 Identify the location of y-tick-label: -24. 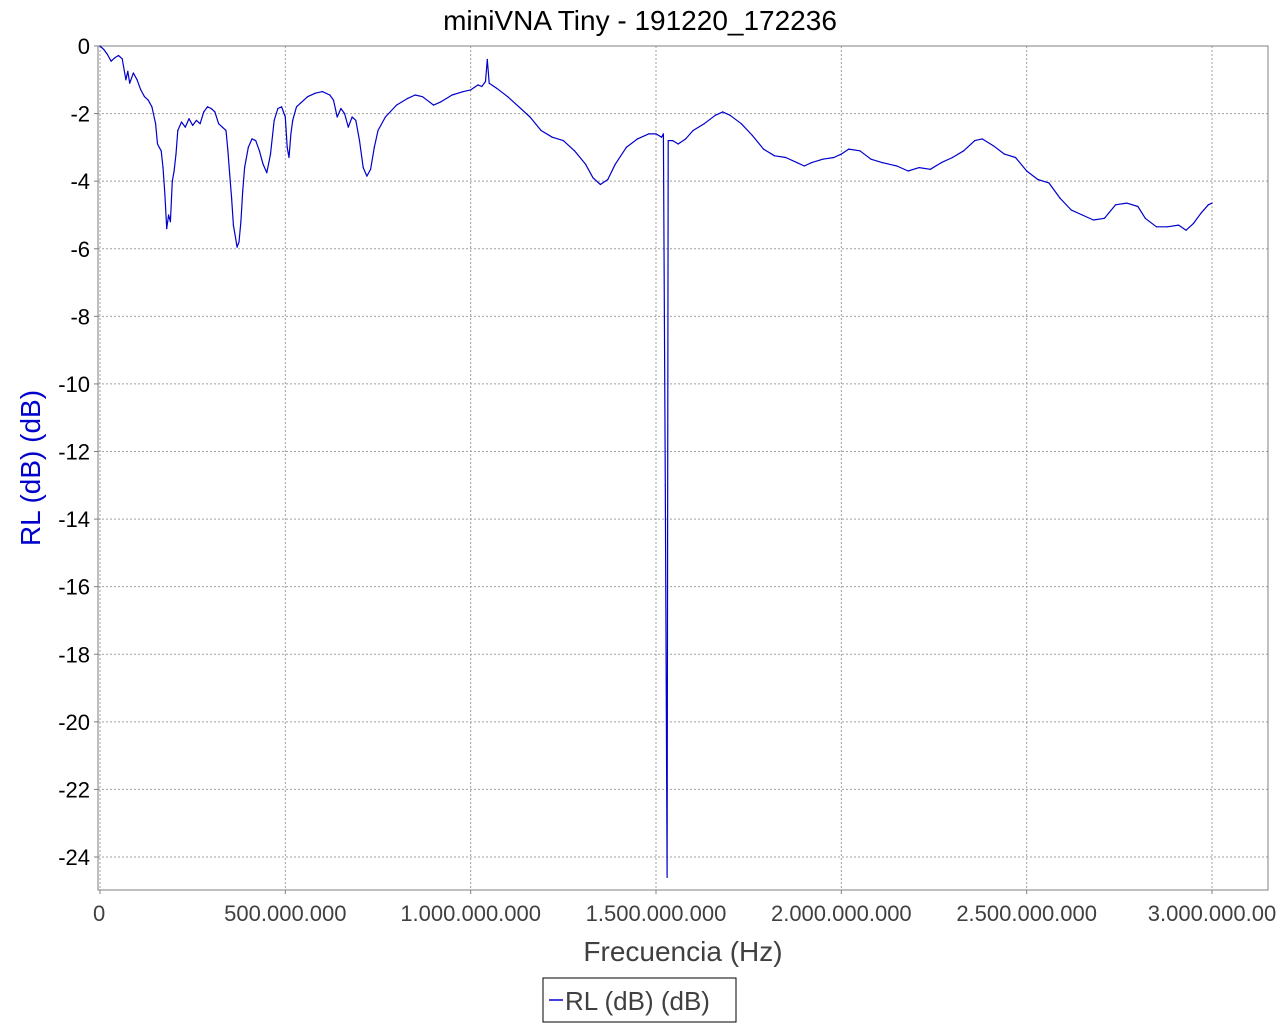
(74, 857).